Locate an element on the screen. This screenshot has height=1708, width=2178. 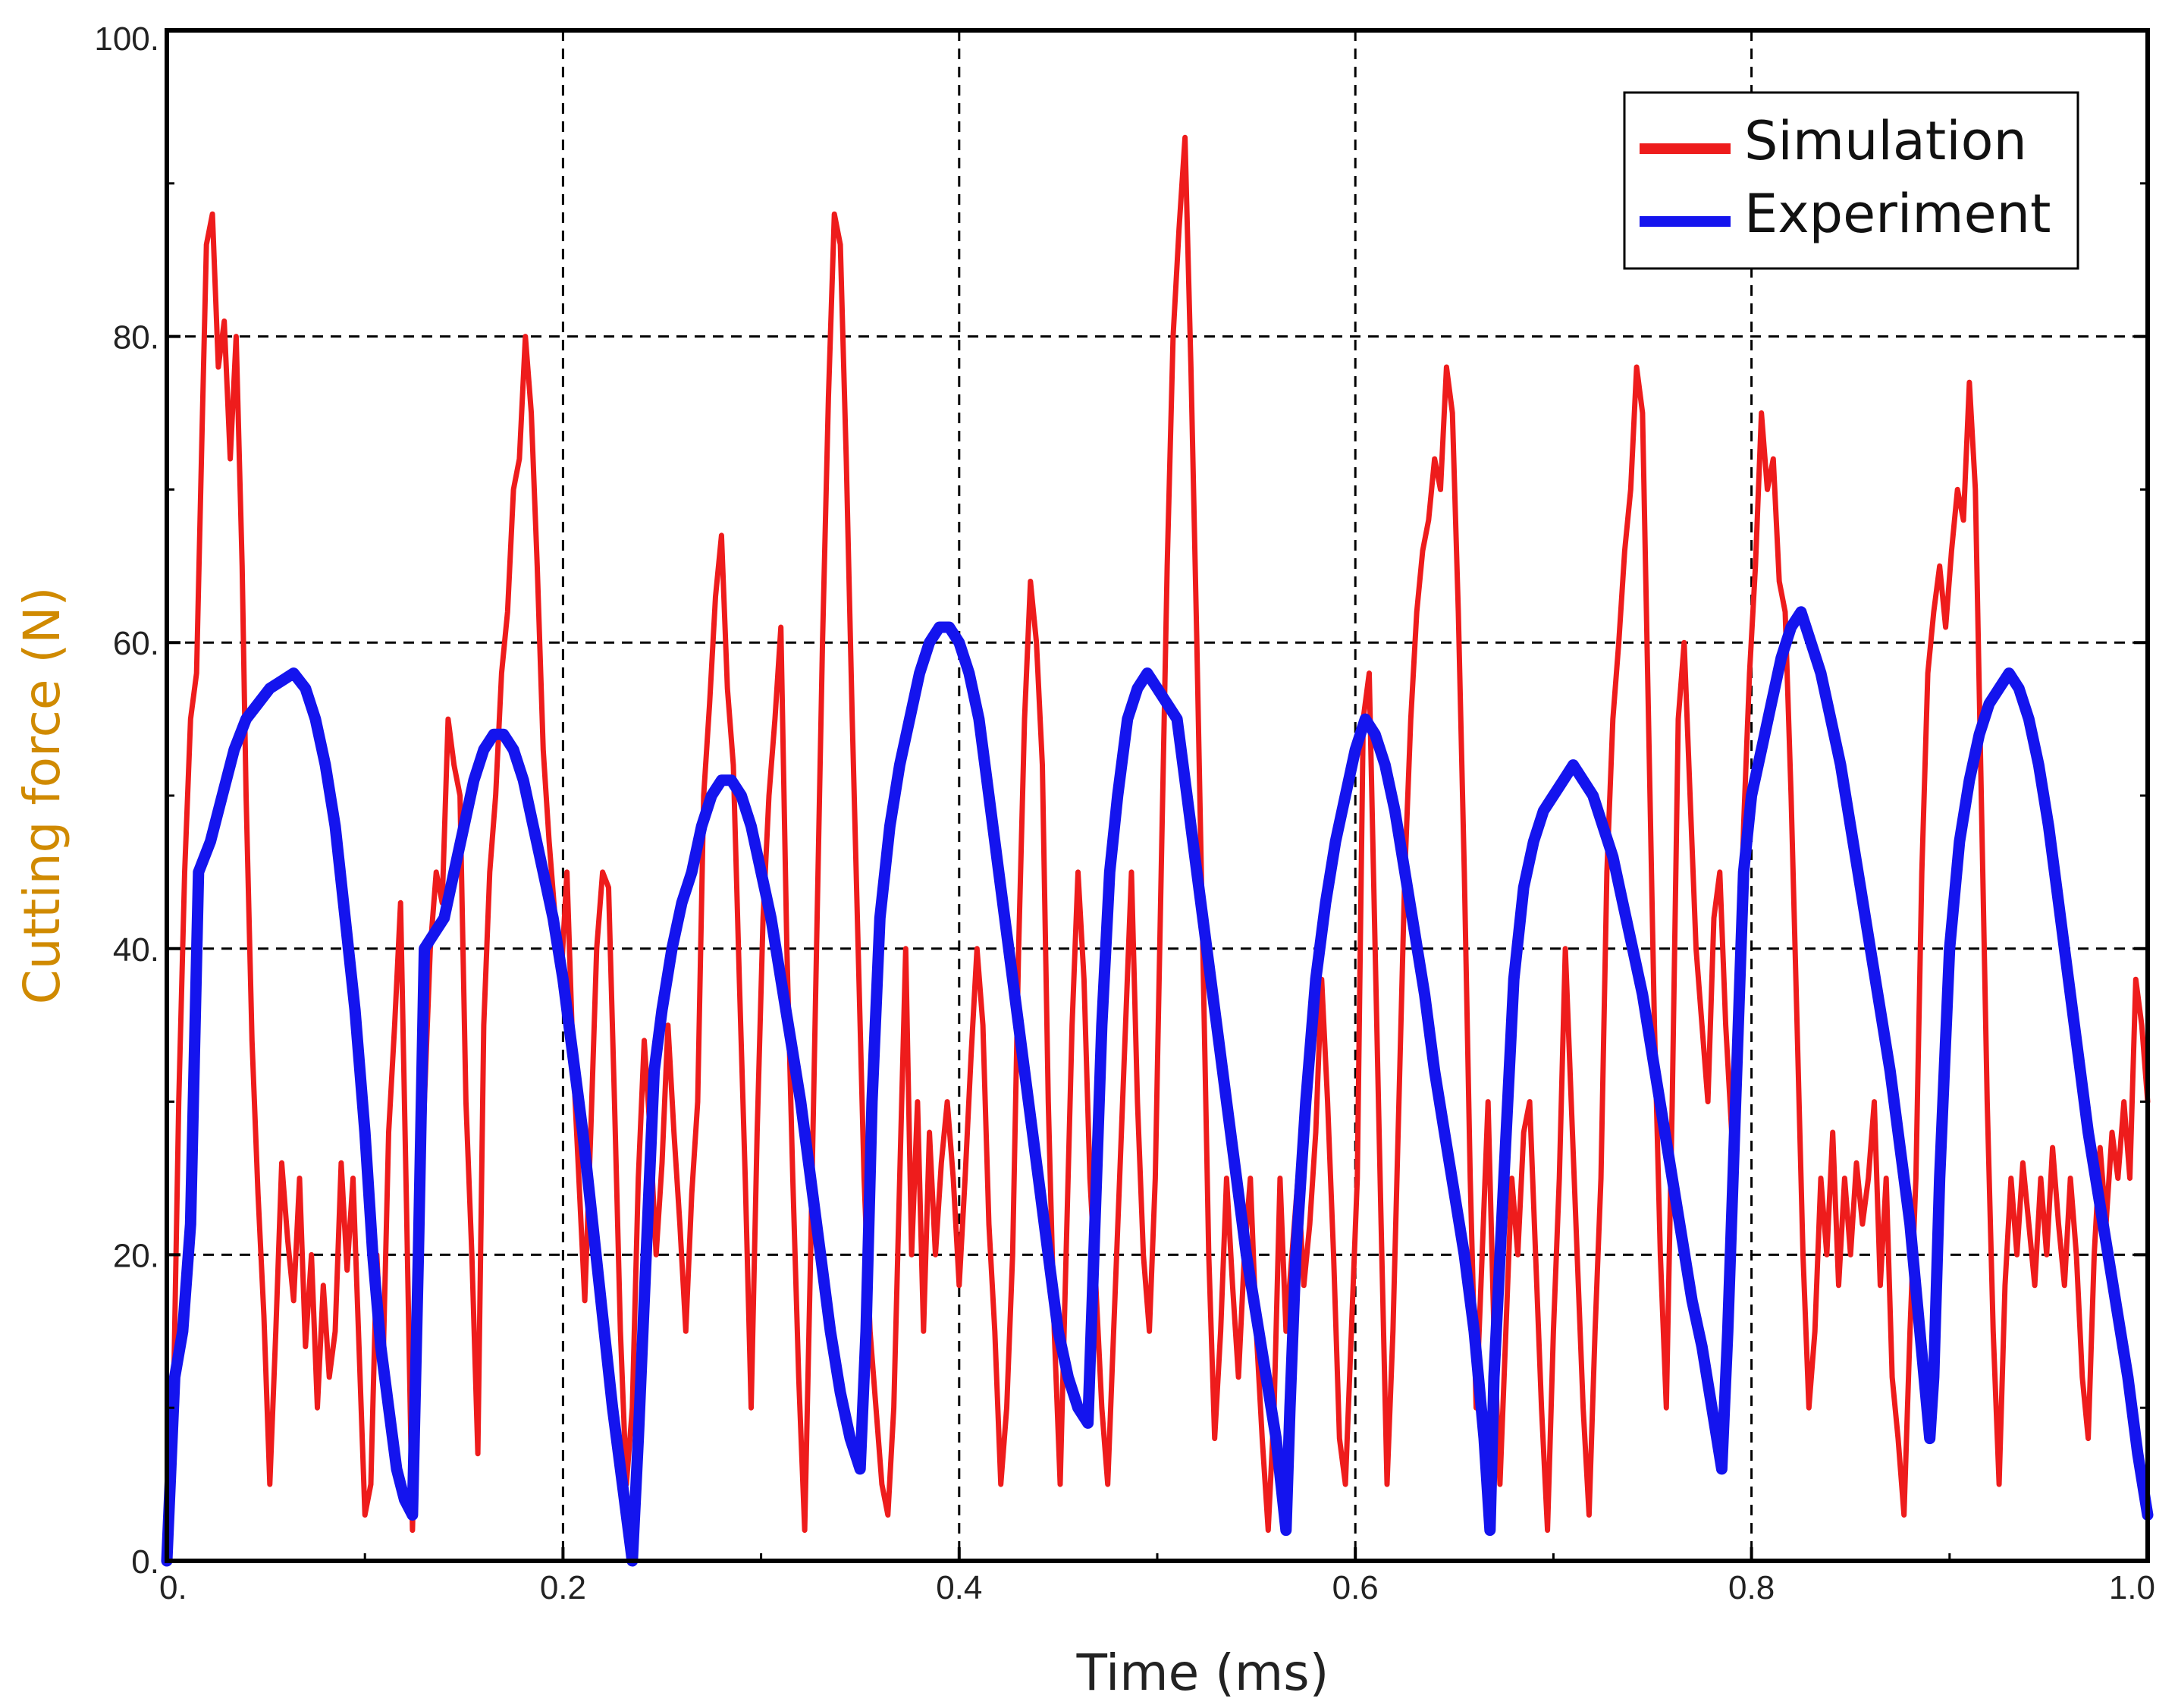
x-axis-title: Time (ms) is located at coordinates (1202, 1673).